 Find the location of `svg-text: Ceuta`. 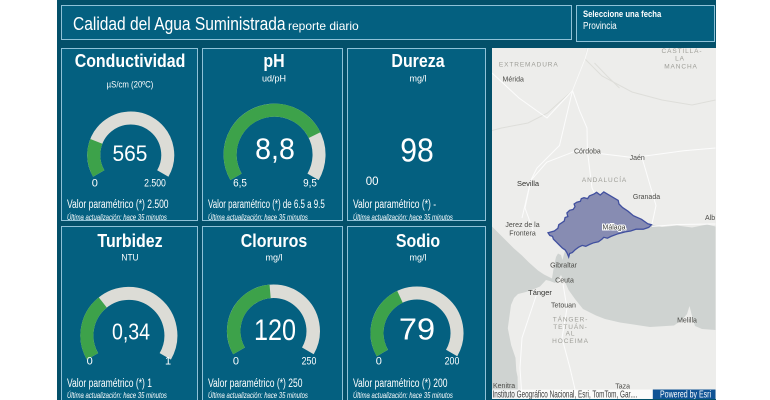

svg-text: Ceuta is located at coordinates (564, 280).